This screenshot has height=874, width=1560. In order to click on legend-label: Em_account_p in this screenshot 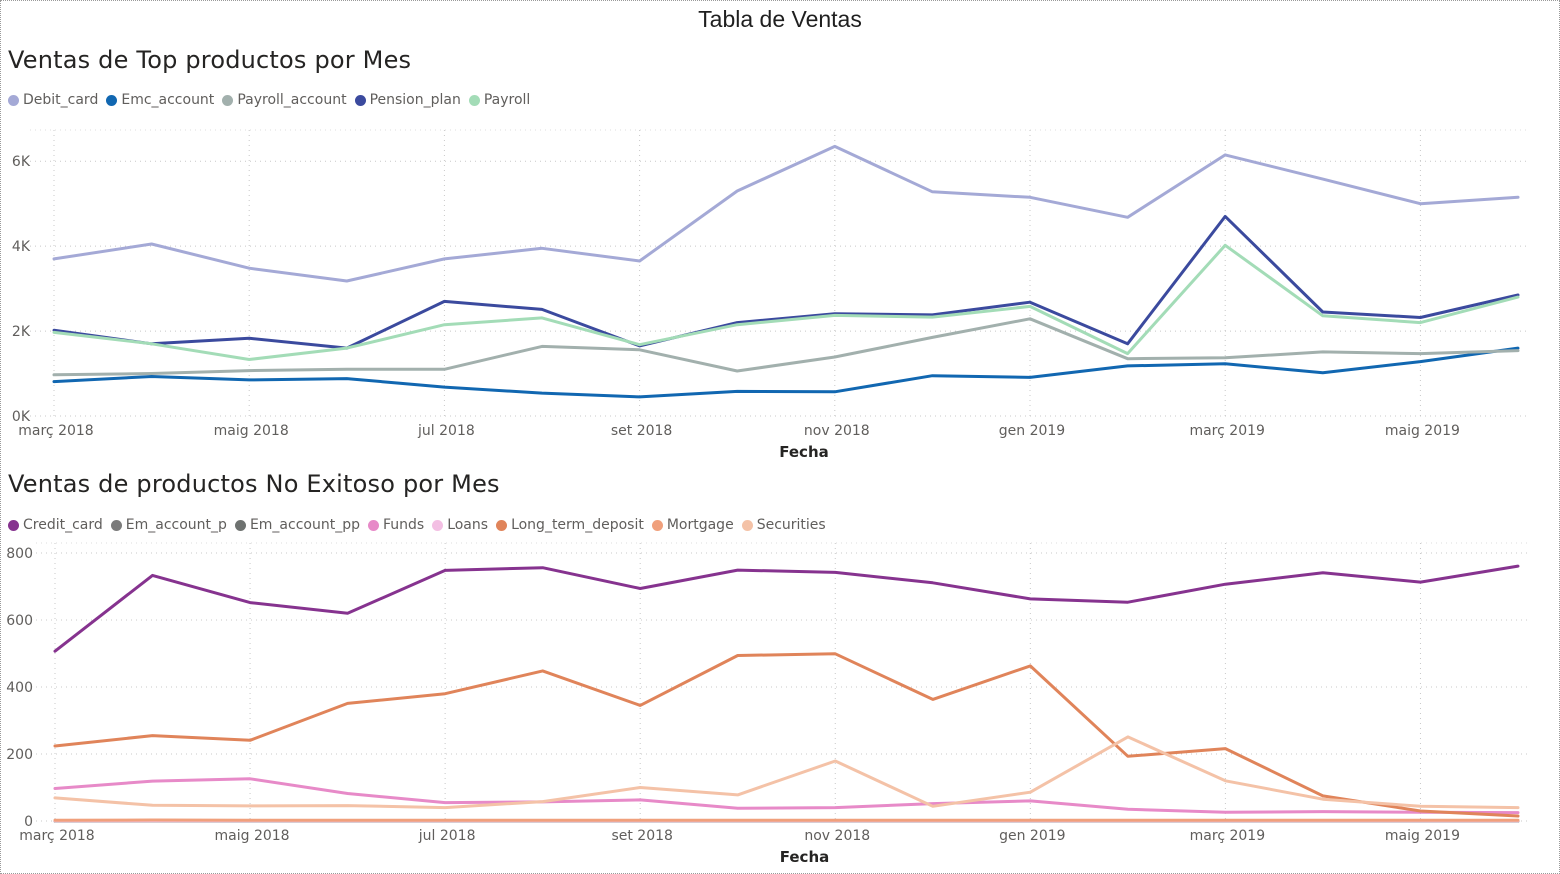, I will do `click(176, 525)`.